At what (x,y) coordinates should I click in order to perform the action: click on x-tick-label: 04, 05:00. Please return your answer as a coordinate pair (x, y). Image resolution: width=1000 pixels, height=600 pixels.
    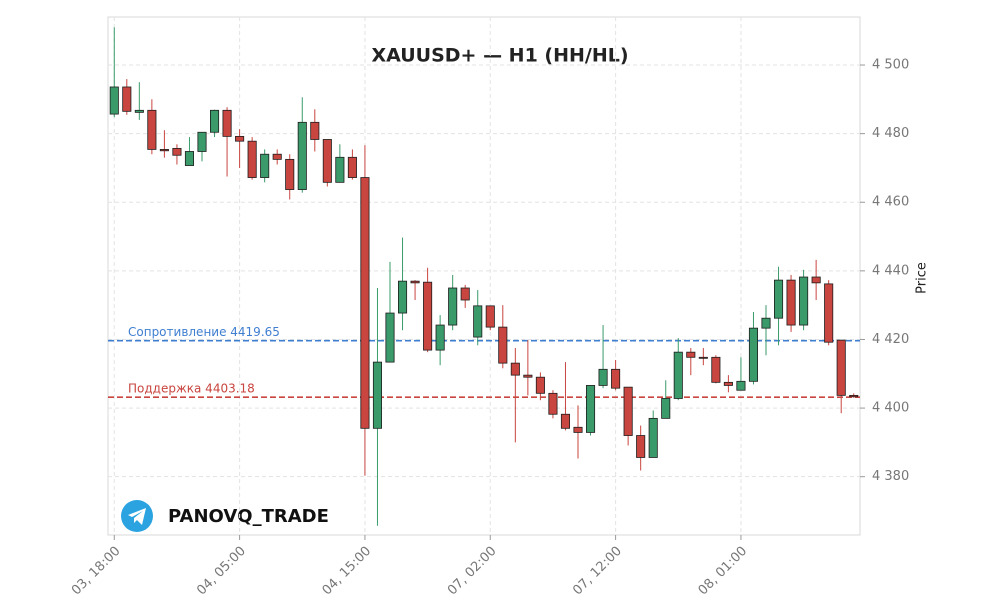
    Looking at the image, I should click on (221, 571).